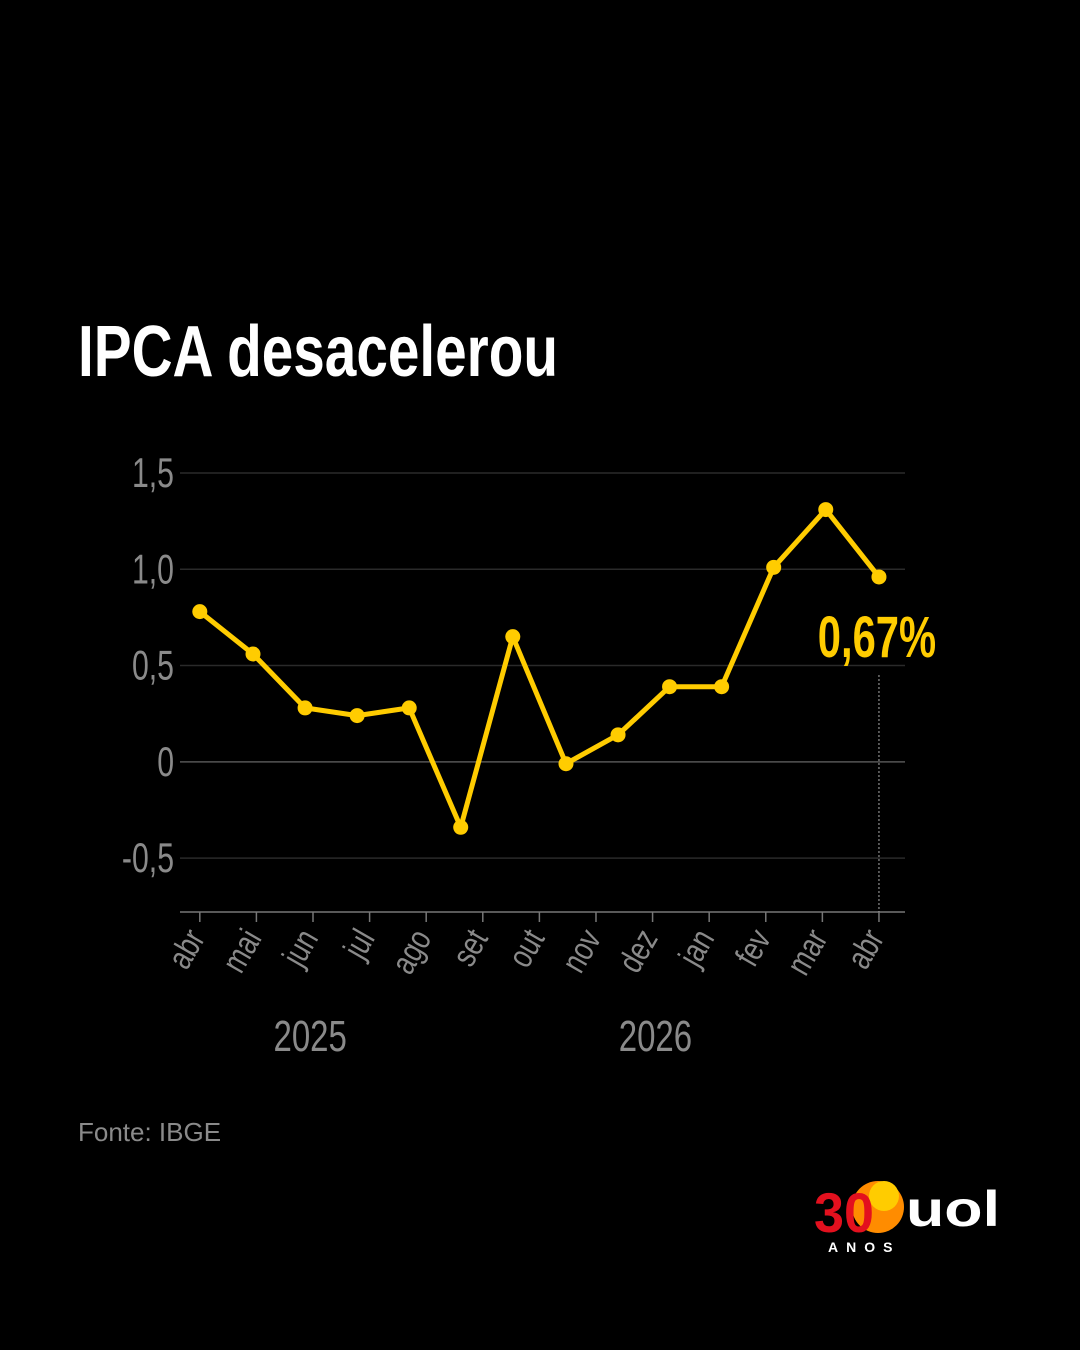 The image size is (1080, 1350). I want to click on year-label: 2026, so click(655, 1037).